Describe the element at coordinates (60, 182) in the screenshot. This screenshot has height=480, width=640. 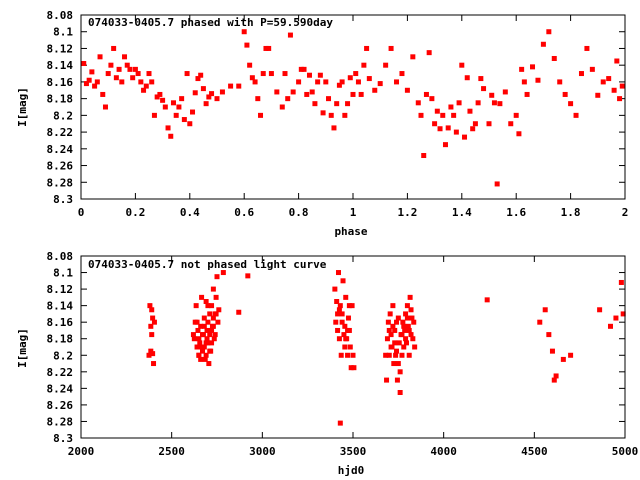
I see `phased-ytick-label: 8.28` at that location.